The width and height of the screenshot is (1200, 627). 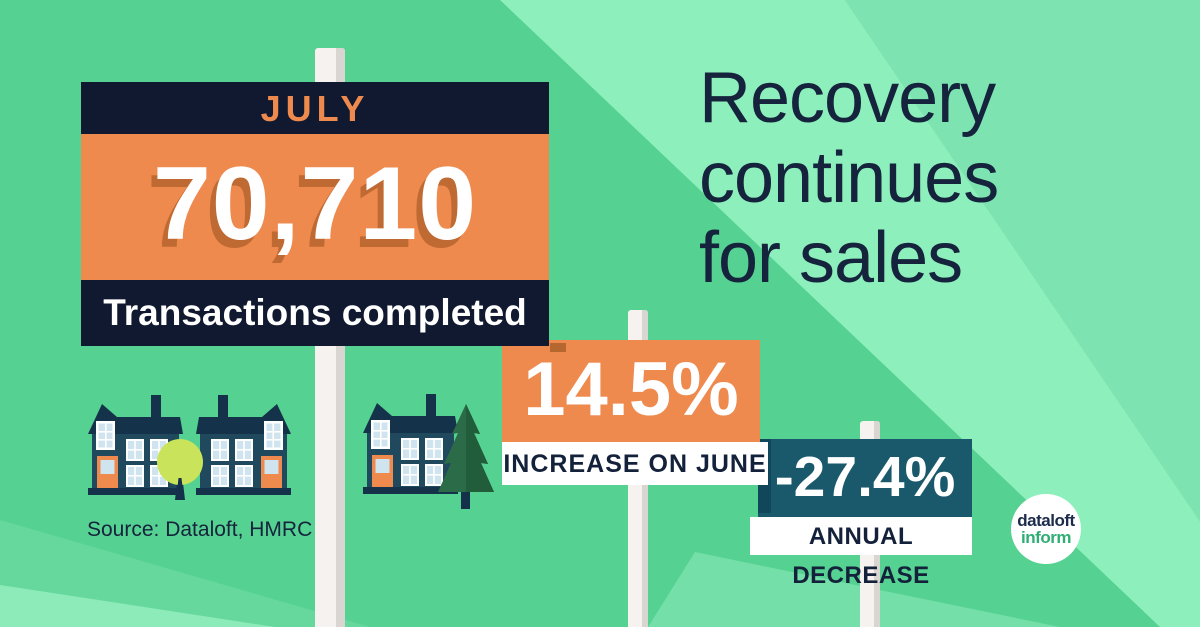 What do you see at coordinates (558, 347) in the screenshot?
I see `main-sign-shadow` at bounding box center [558, 347].